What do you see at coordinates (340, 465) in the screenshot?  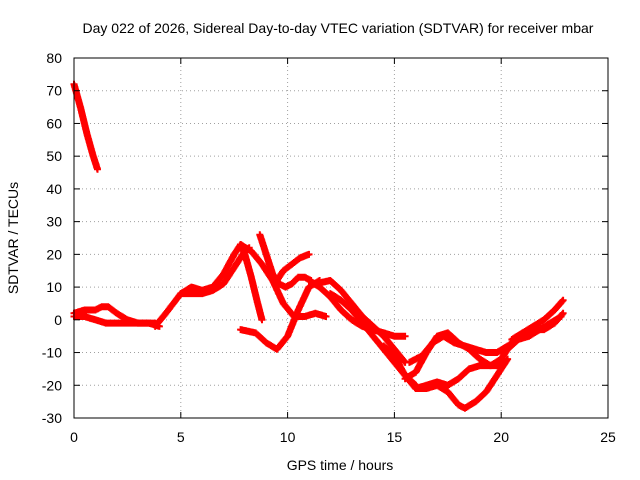 I see `x-axis-label: GPS time / hours` at bounding box center [340, 465].